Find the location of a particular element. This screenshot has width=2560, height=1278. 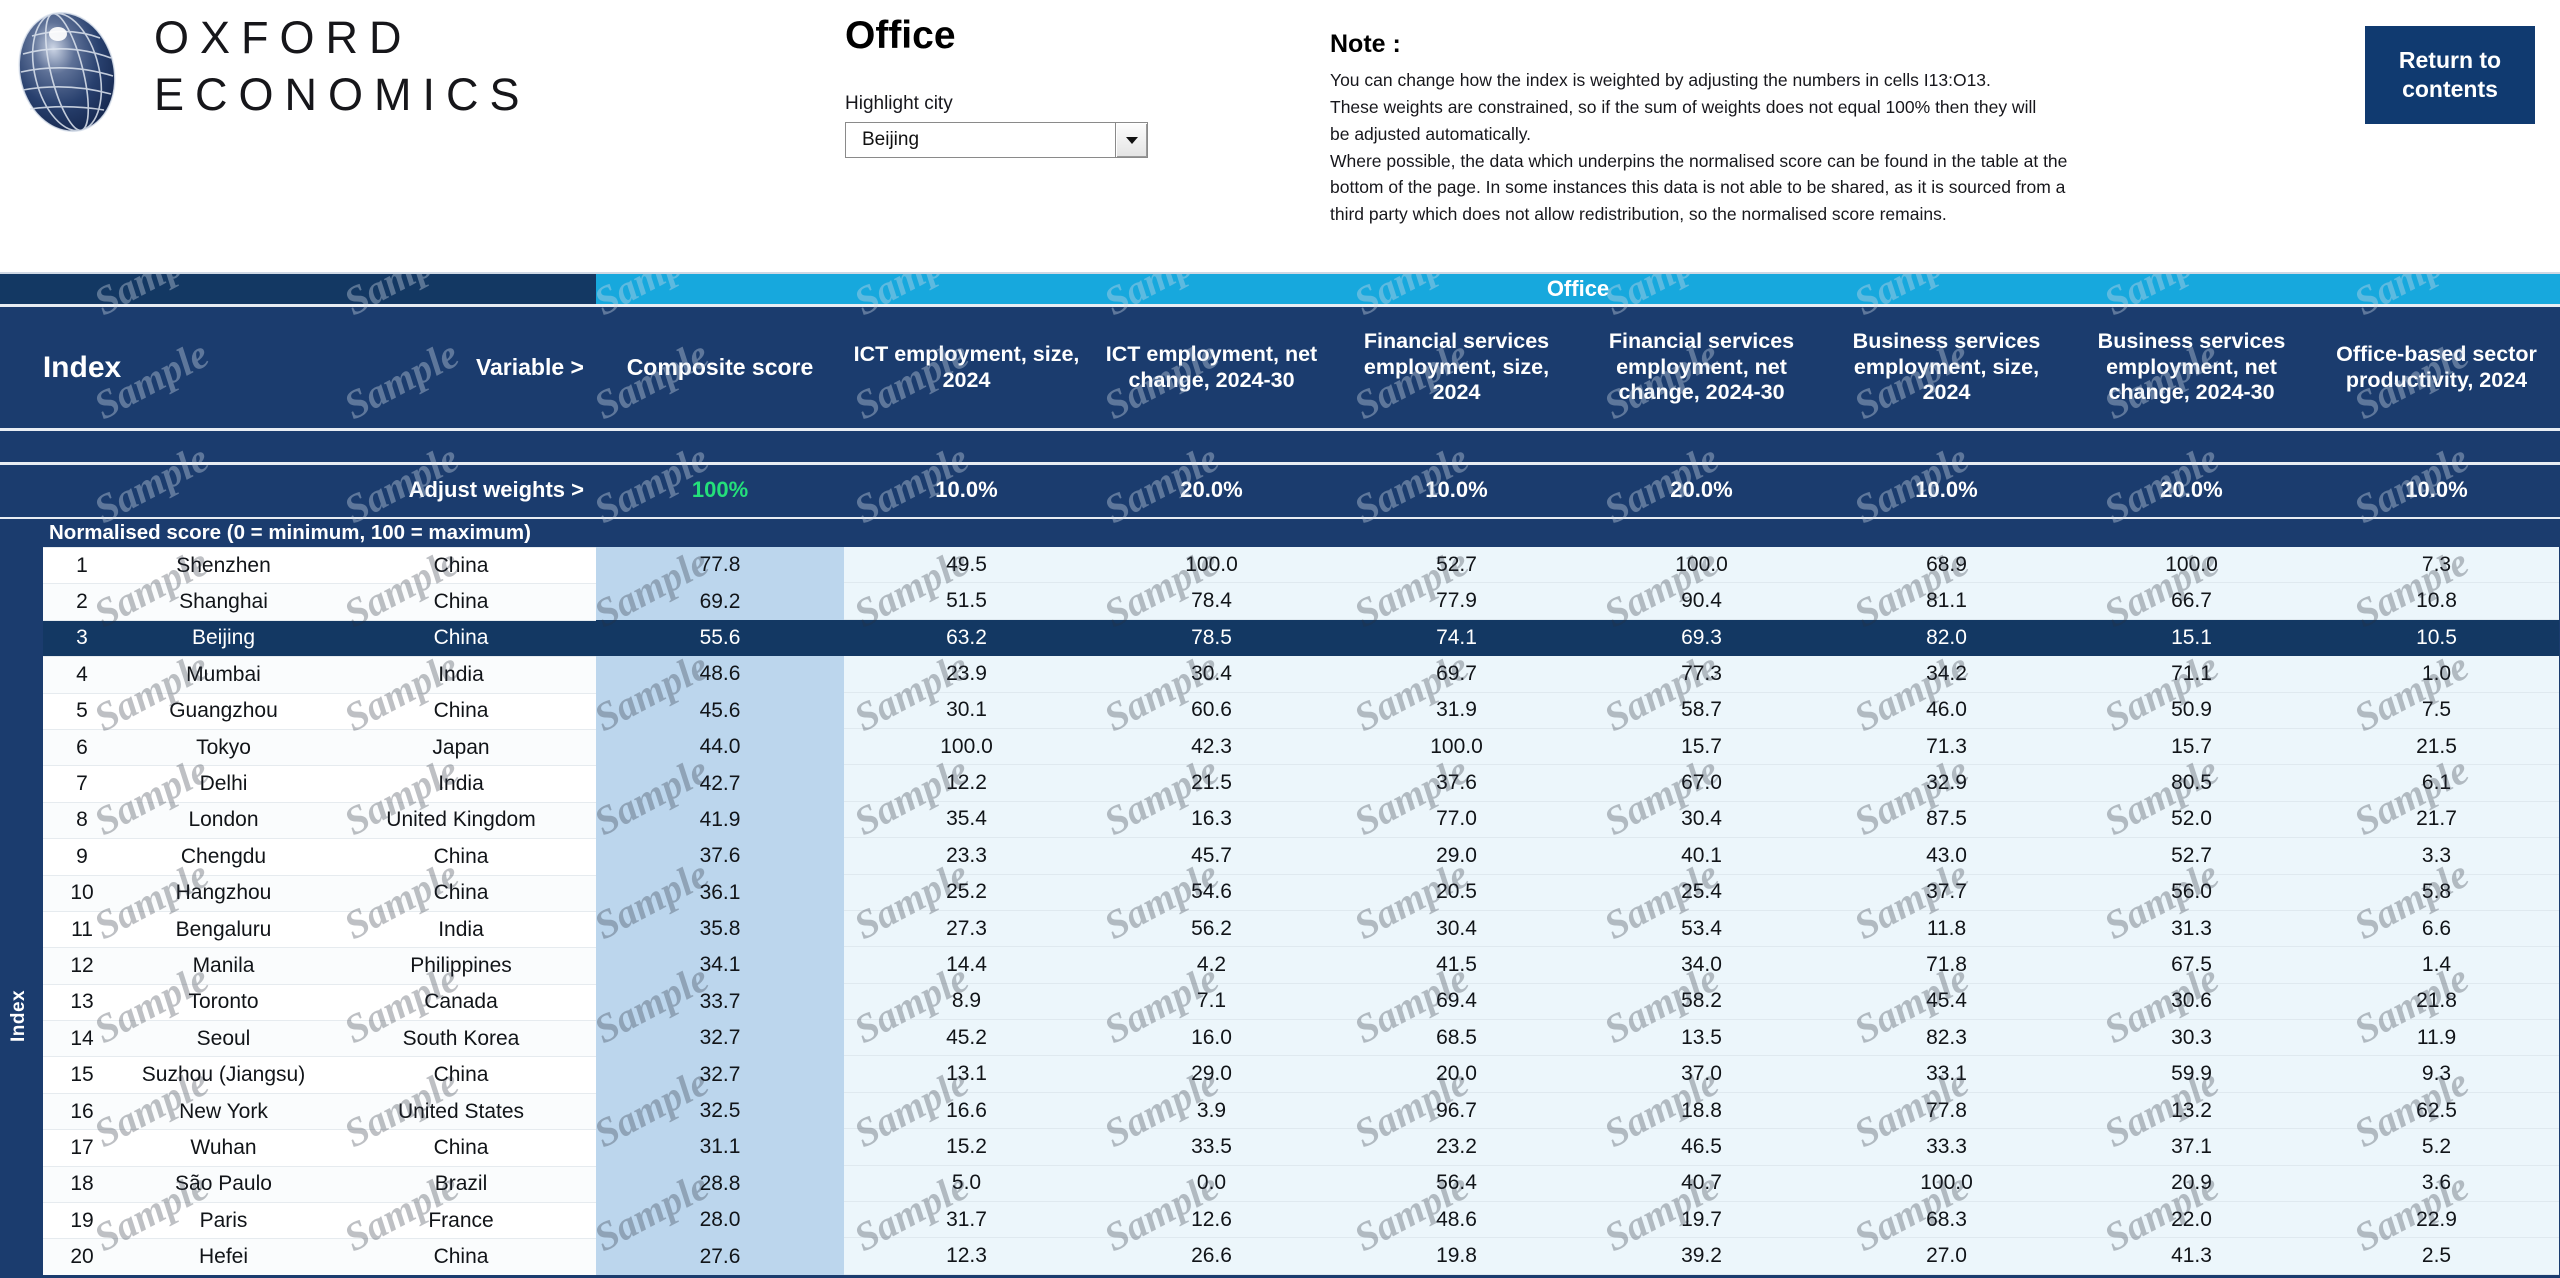

row-bizserv-size: 33.1 is located at coordinates (1946, 1074).